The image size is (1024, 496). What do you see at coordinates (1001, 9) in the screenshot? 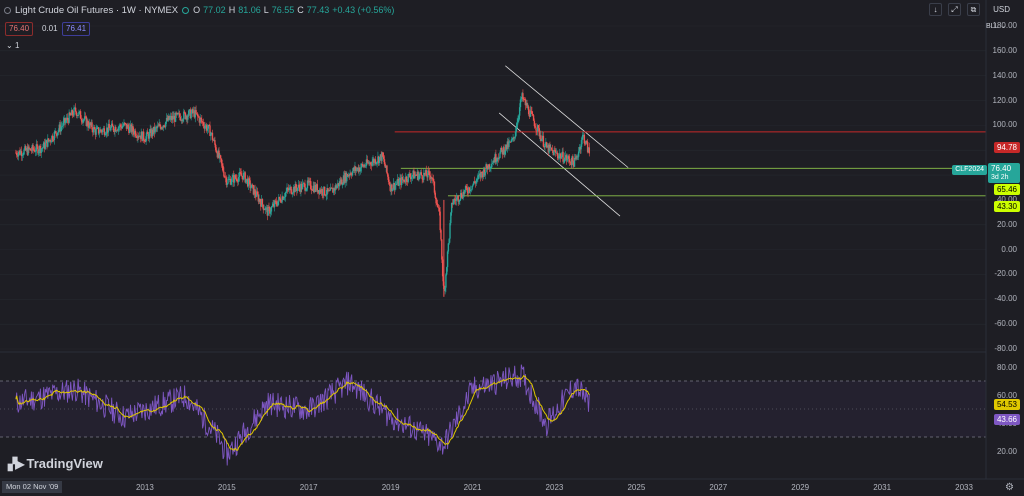
I see `currency-selector: USD` at bounding box center [1001, 9].